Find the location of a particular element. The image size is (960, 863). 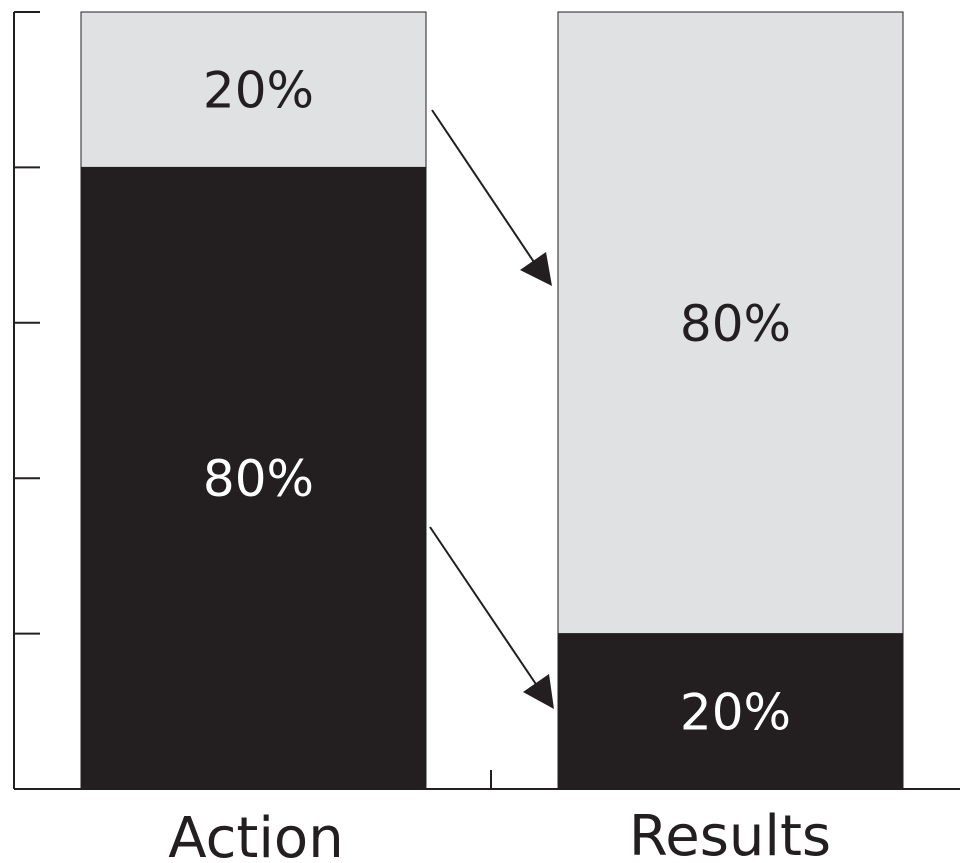

category-label-action: Action is located at coordinates (255, 834).